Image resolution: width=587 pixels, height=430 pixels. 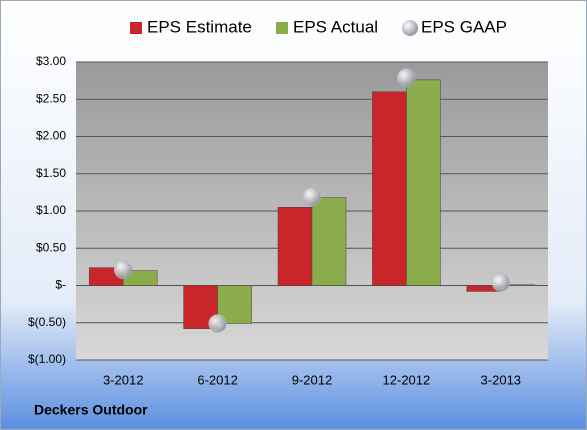 I want to click on y-tick-label: $(0.50), so click(x=47, y=322).